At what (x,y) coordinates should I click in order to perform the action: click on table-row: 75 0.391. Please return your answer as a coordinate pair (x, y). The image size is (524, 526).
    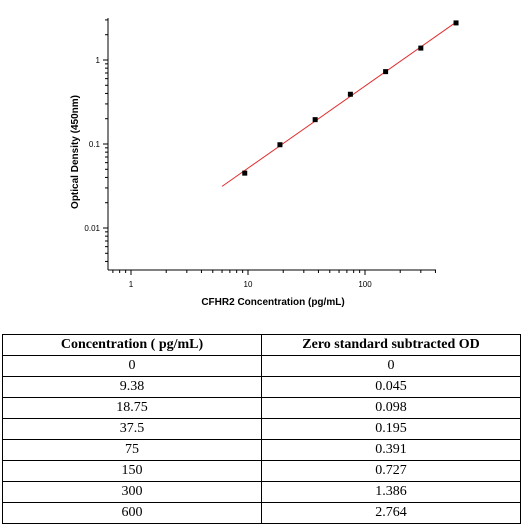
    Looking at the image, I should click on (261, 450).